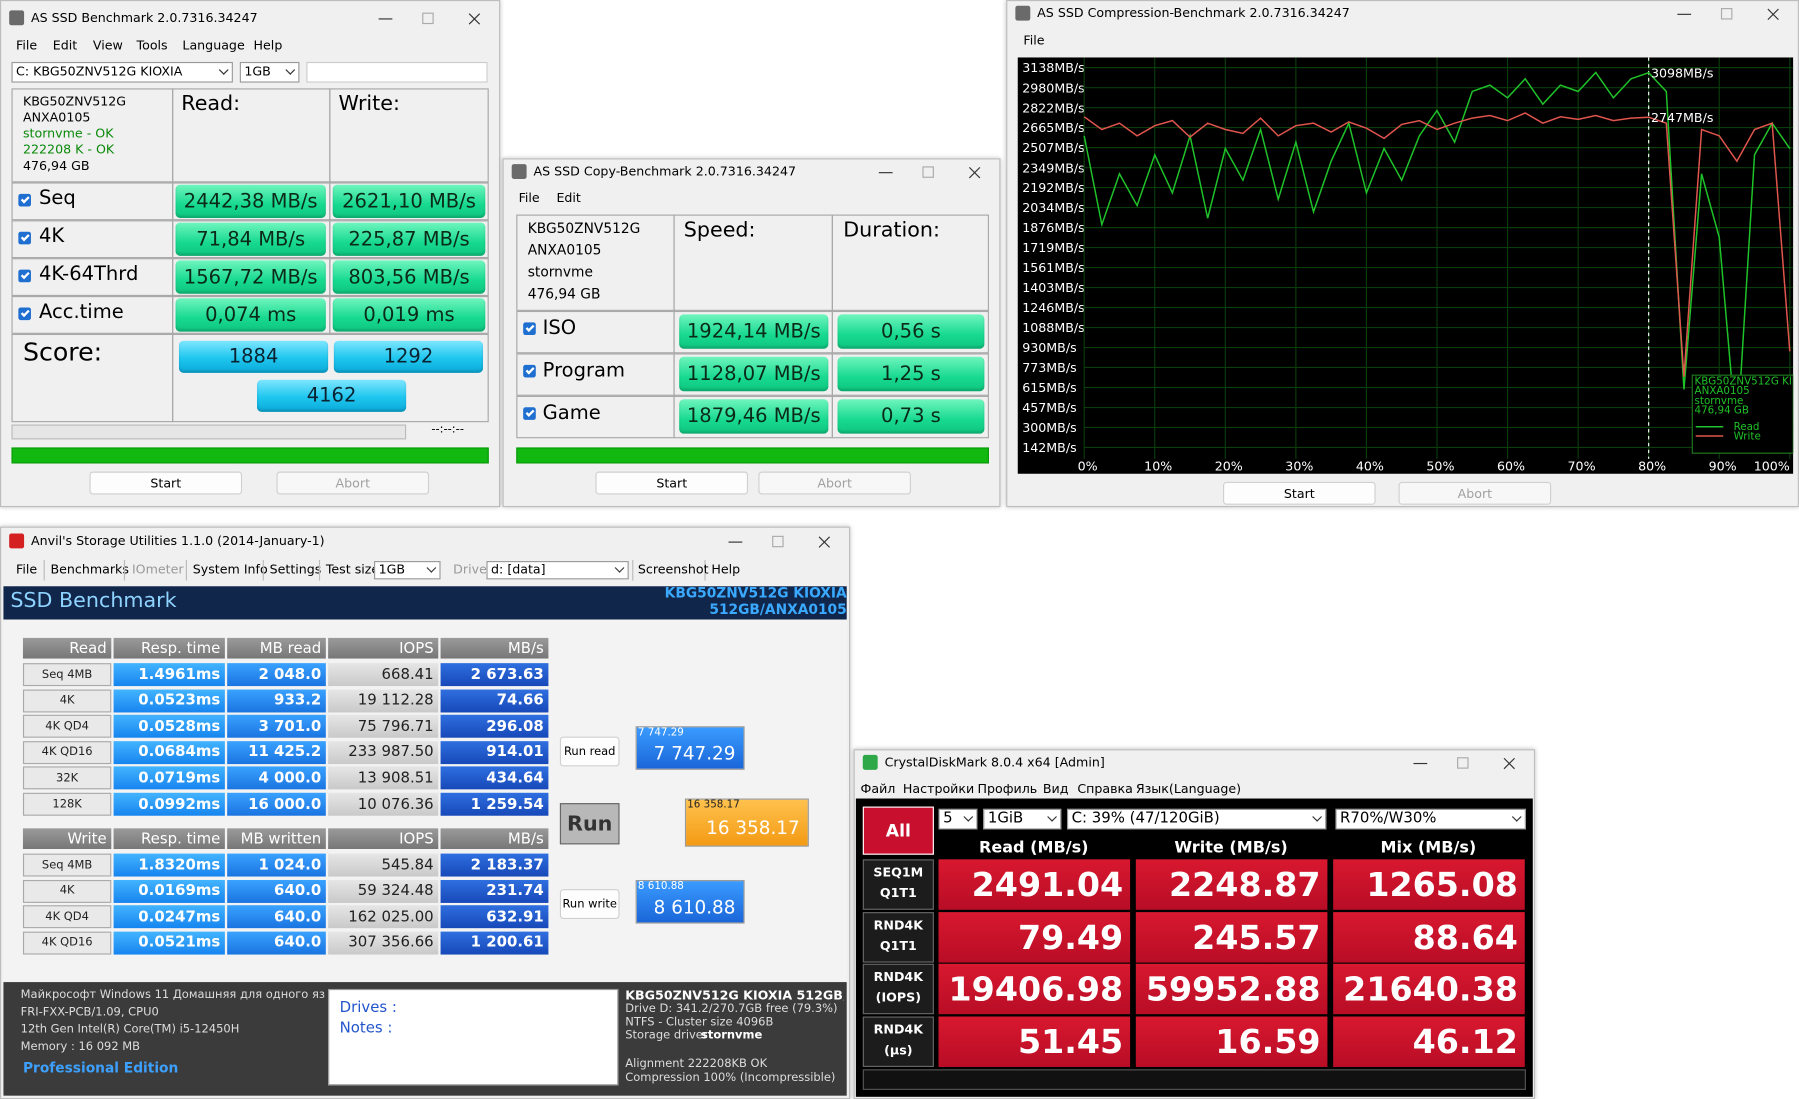 The image size is (1799, 1099). Describe the element at coordinates (1007, 789) in the screenshot. I see `menu-item: Профиль` at that location.